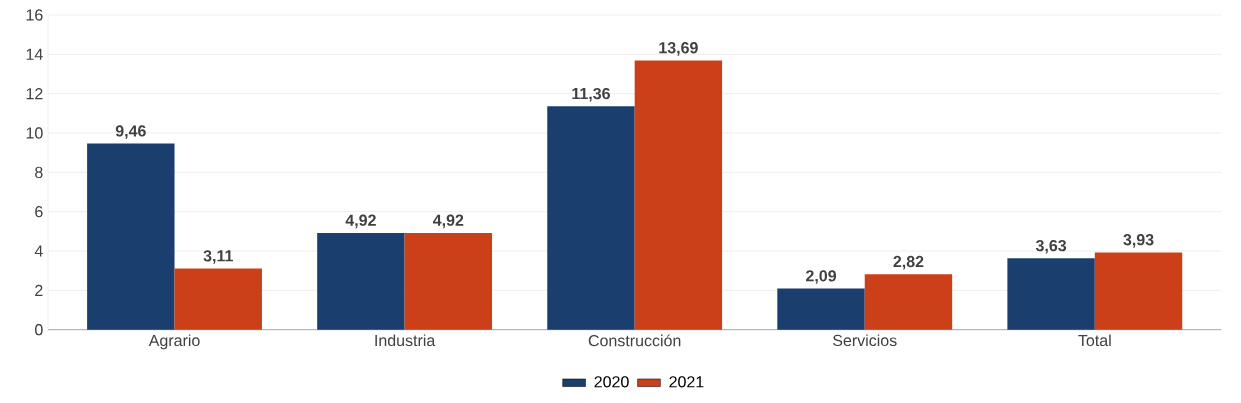 The width and height of the screenshot is (1241, 403). I want to click on data-label: 2,82, so click(908, 262).